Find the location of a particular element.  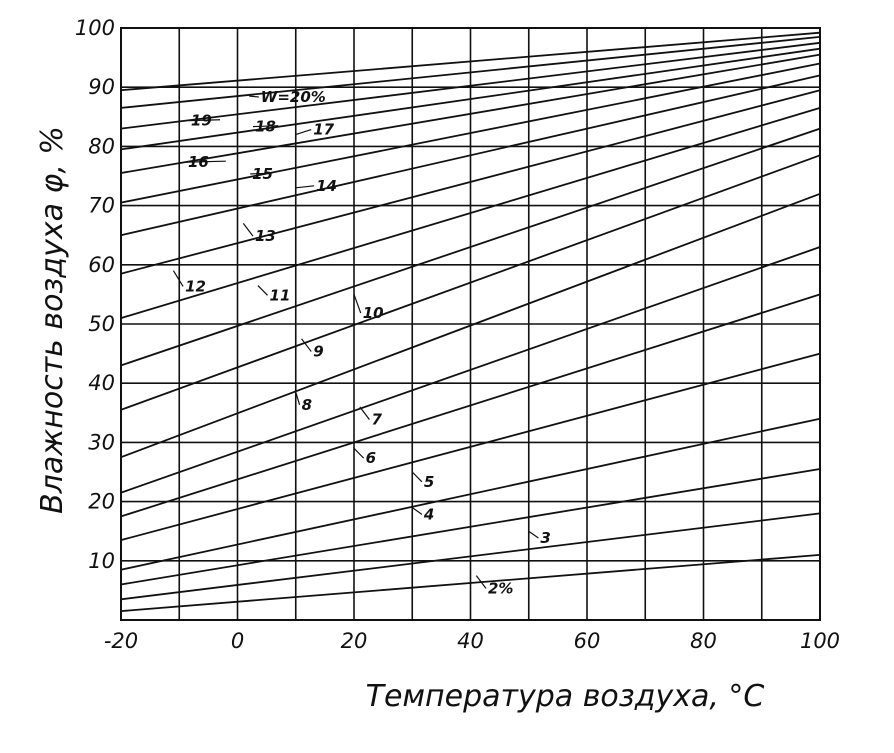

curve-label-14: 15 is located at coordinates (262, 174).